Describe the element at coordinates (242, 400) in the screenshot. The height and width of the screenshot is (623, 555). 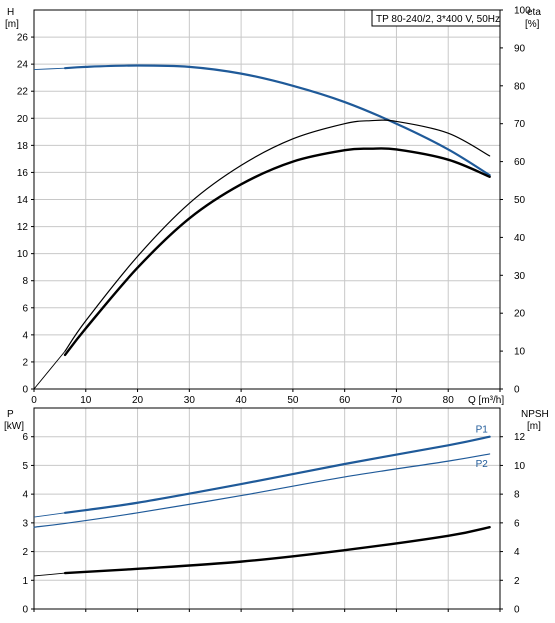
I see `top-x-tick-label: 40` at that location.